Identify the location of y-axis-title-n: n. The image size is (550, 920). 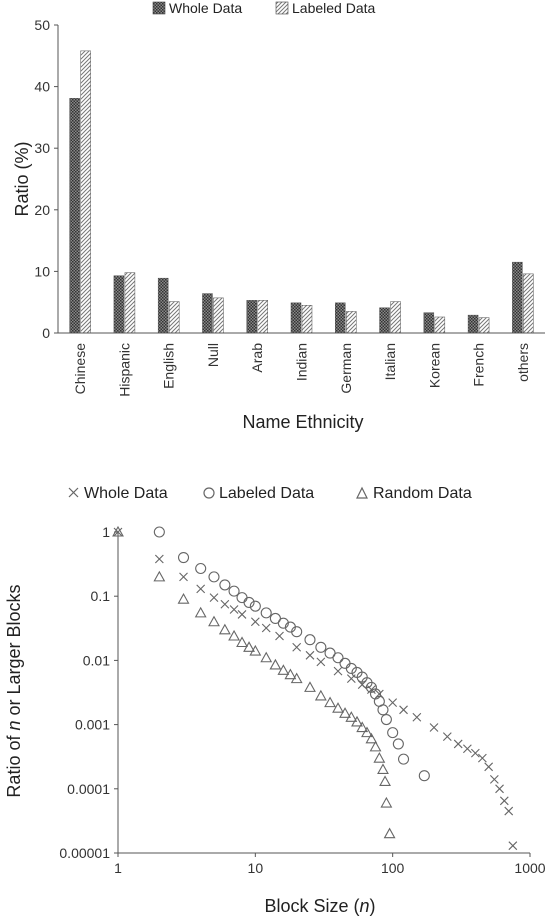
(14, 726).